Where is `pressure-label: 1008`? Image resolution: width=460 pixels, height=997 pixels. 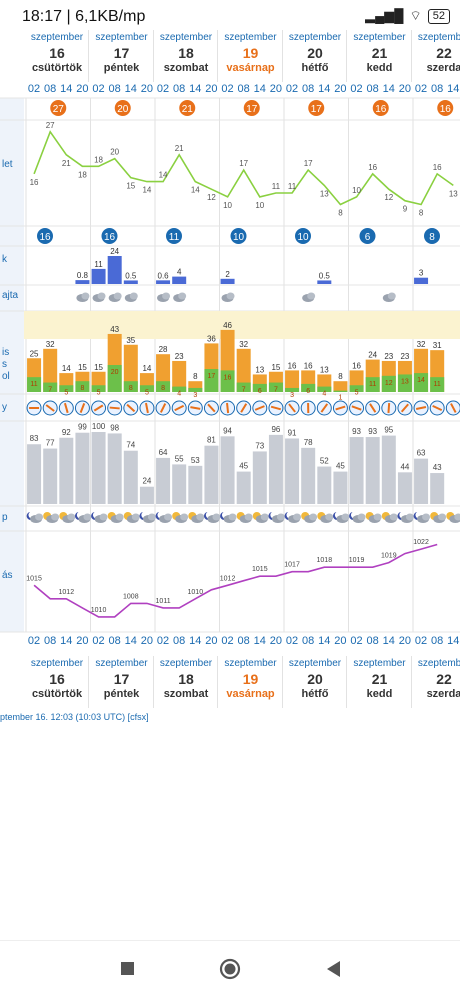 pressure-label: 1008 is located at coordinates (131, 596).